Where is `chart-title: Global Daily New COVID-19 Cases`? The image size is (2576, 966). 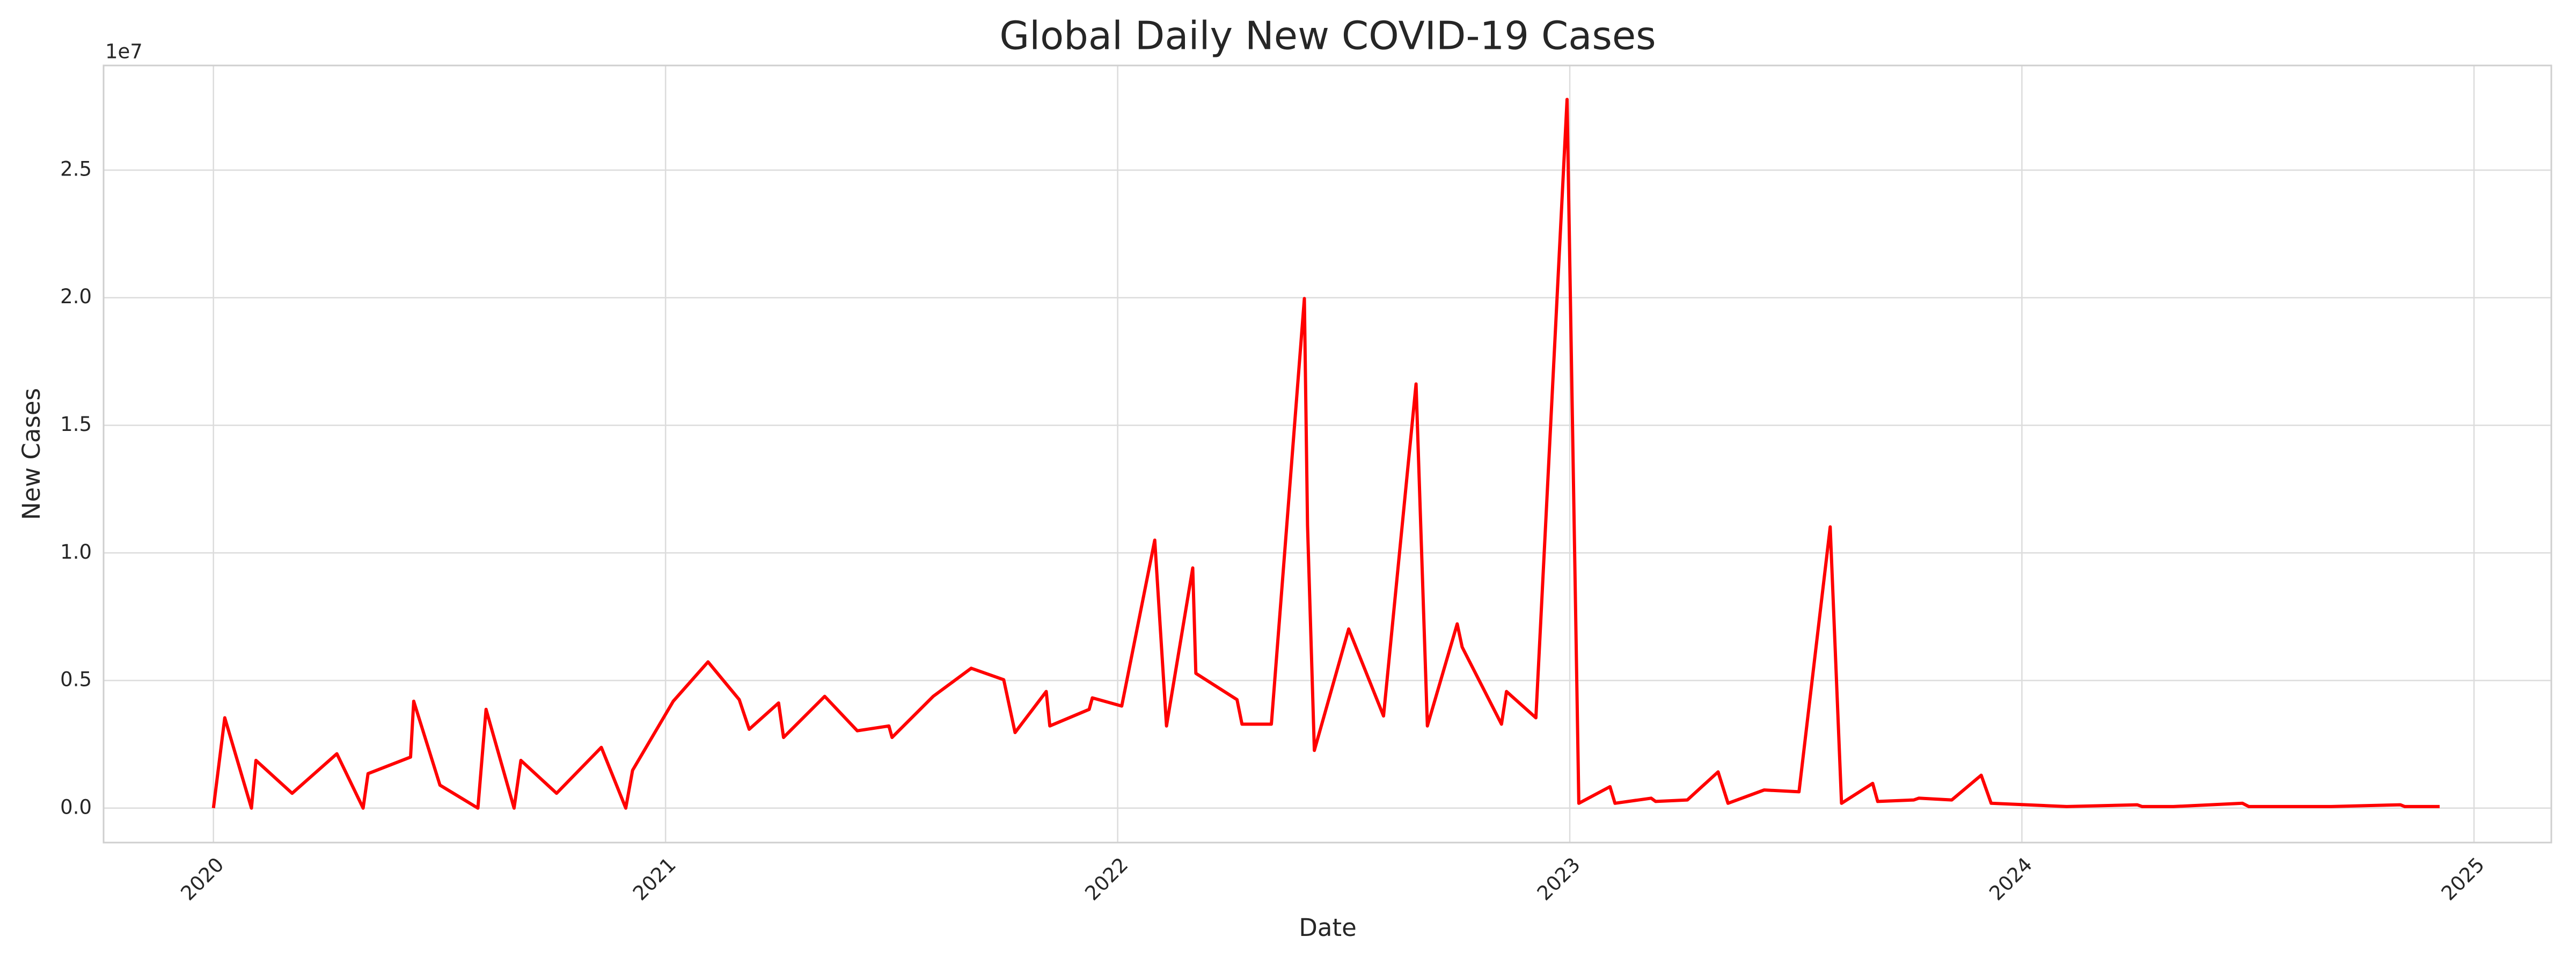 chart-title: Global Daily New COVID-19 Cases is located at coordinates (1327, 35).